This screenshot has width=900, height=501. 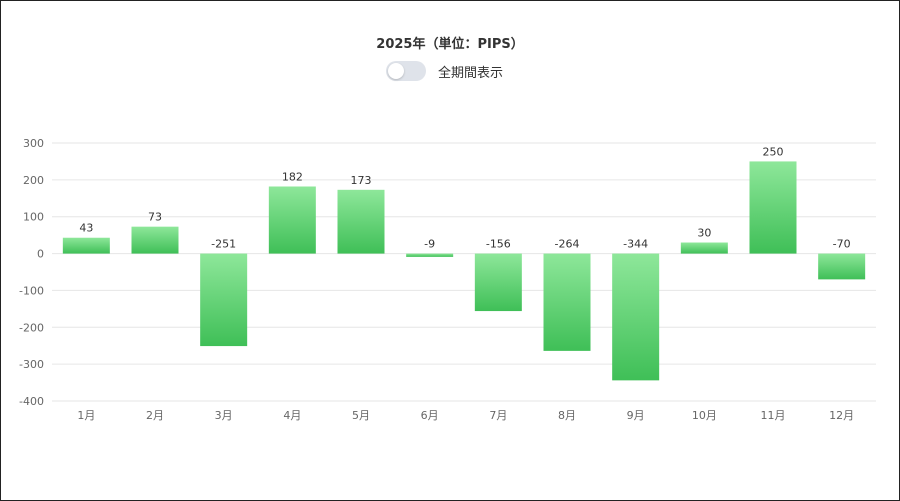 What do you see at coordinates (224, 415) in the screenshot?
I see `x-tick-label: 3月` at bounding box center [224, 415].